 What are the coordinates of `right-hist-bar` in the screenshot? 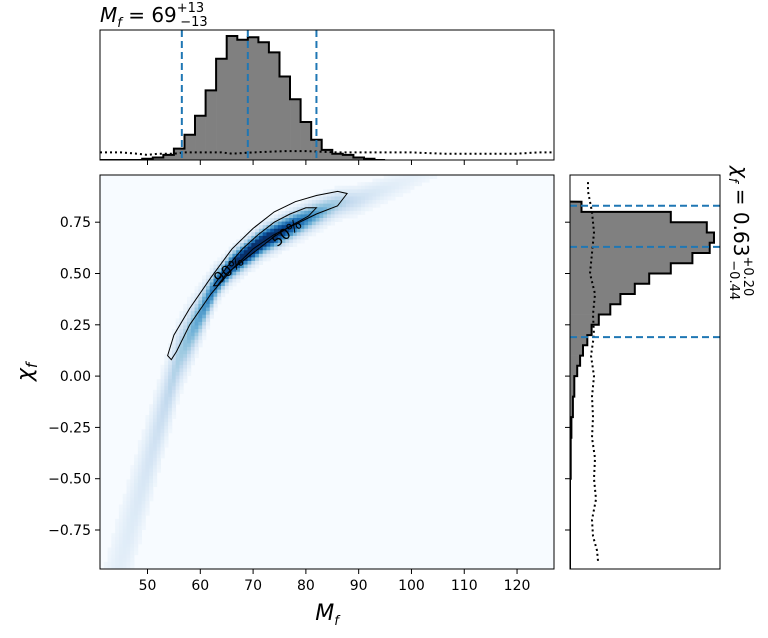 It's located at (576, 350).